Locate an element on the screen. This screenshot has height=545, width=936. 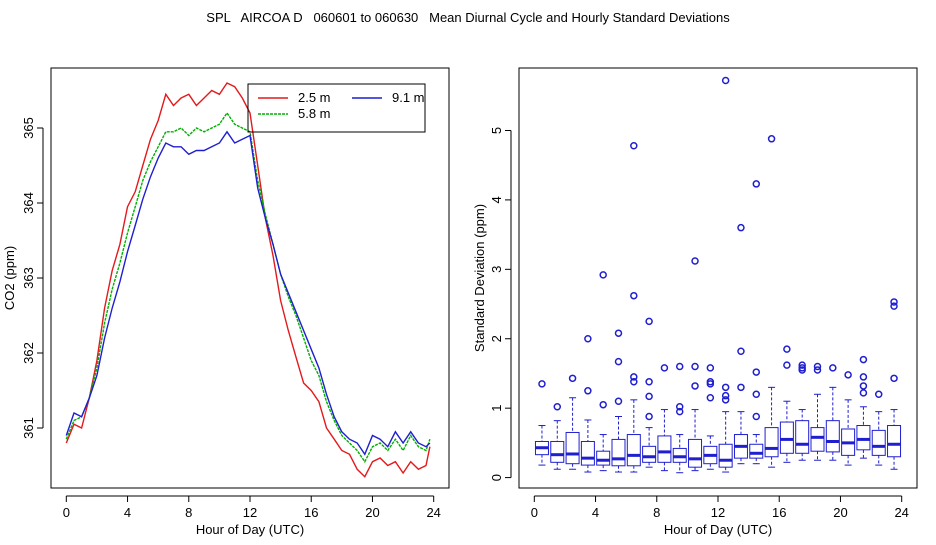
right-x-tick-label: 0 is located at coordinates (534, 512).